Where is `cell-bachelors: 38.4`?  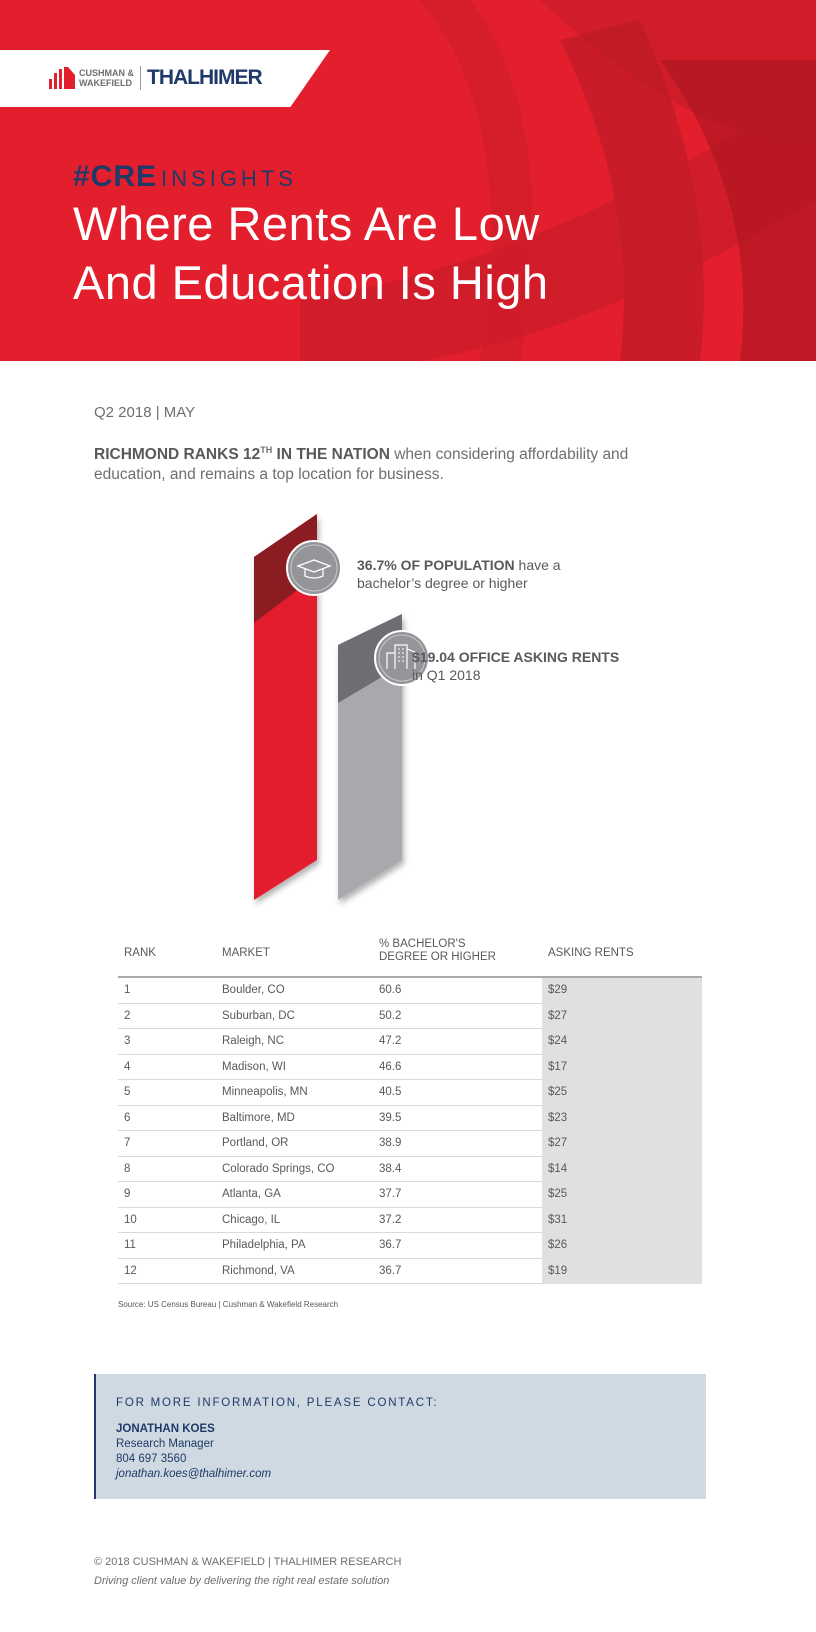
cell-bachelors: 38.4 is located at coordinates (390, 1168).